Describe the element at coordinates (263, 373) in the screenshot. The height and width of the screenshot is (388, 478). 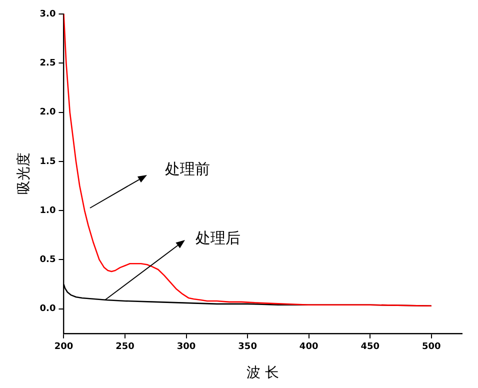
I see `x-axis-title: 波 长` at that location.